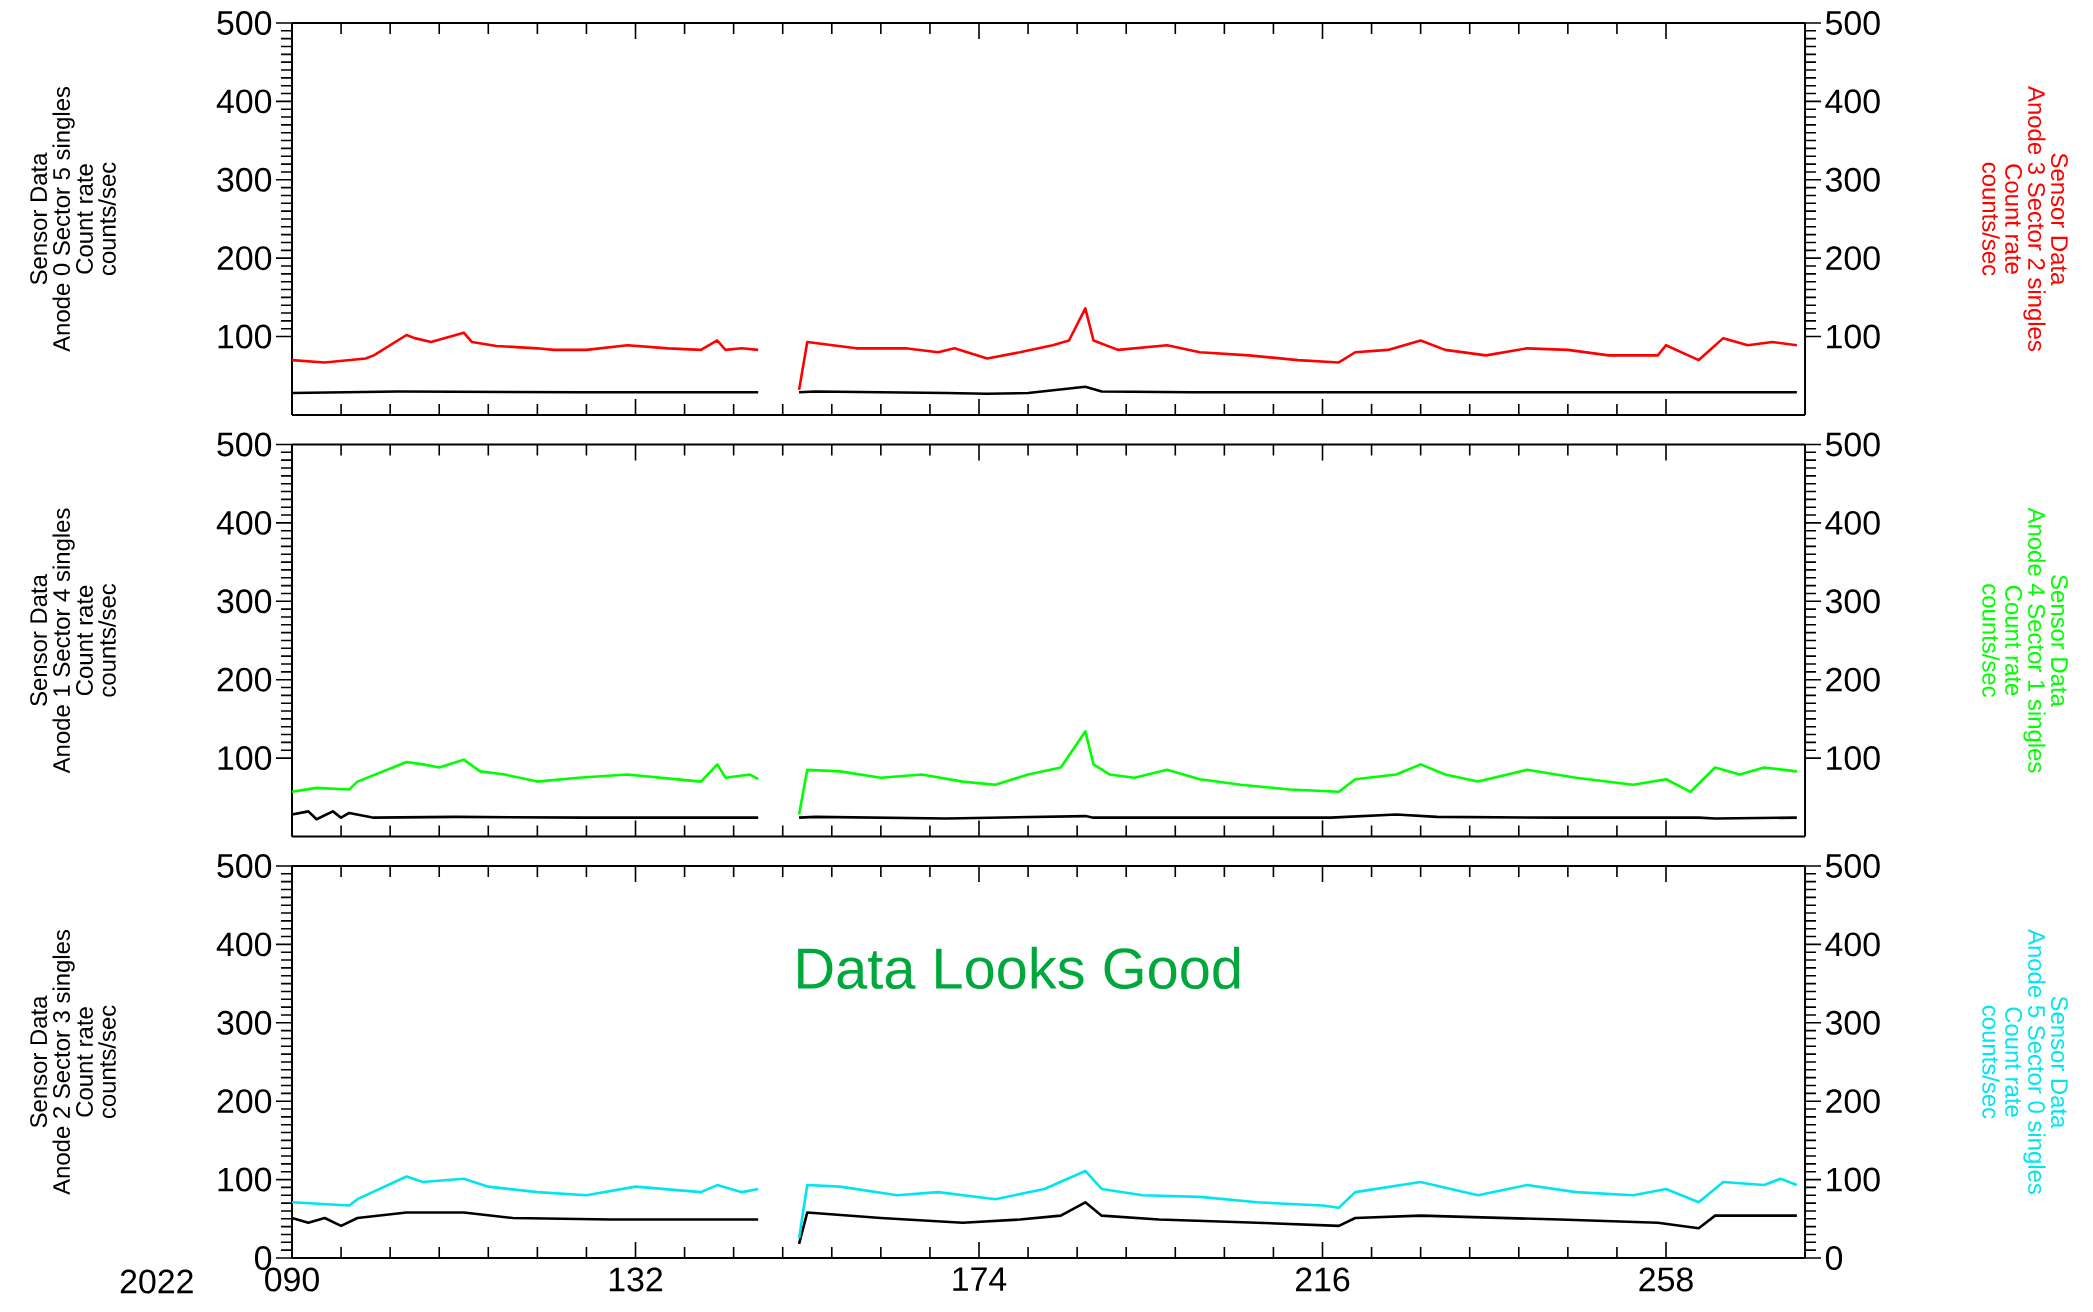 This screenshot has width=2093, height=1312. Describe the element at coordinates (1322, 1279) in the screenshot. I see `x-tick-label: 216` at that location.